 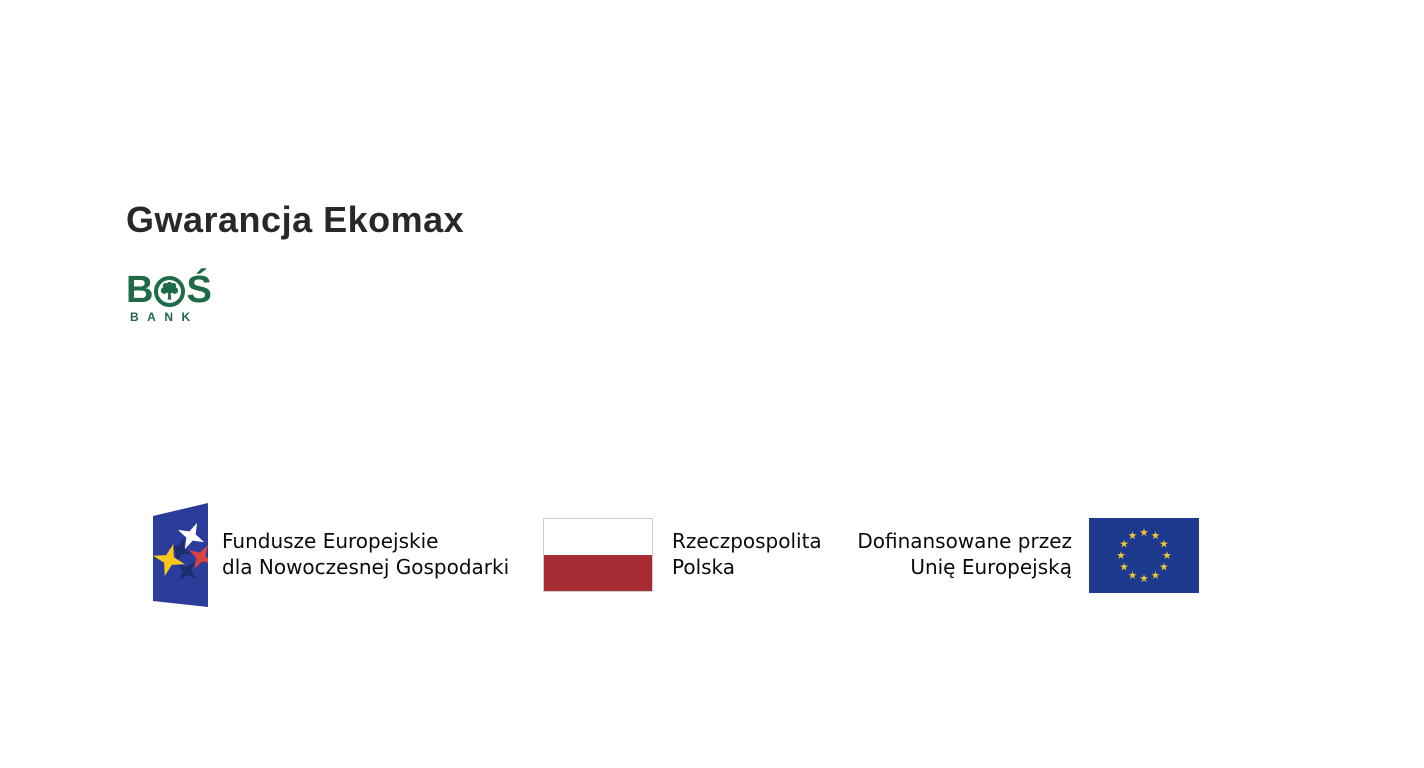 I want to click on poland-flag-icon, so click(x=598, y=555).